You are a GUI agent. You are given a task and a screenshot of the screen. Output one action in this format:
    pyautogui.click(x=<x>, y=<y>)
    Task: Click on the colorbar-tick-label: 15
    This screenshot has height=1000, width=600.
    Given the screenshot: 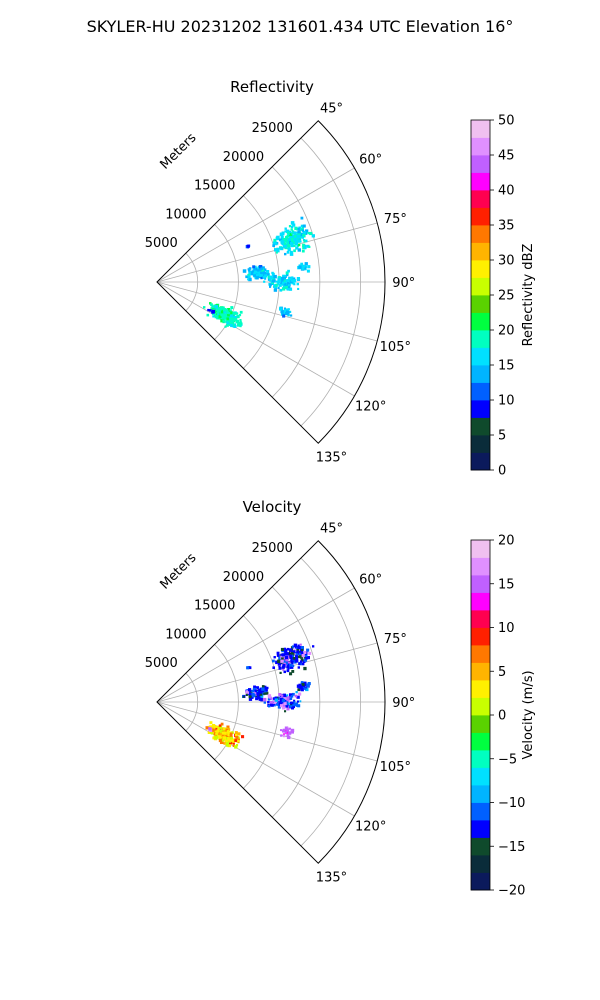 What is the action you would take?
    pyautogui.click(x=506, y=584)
    